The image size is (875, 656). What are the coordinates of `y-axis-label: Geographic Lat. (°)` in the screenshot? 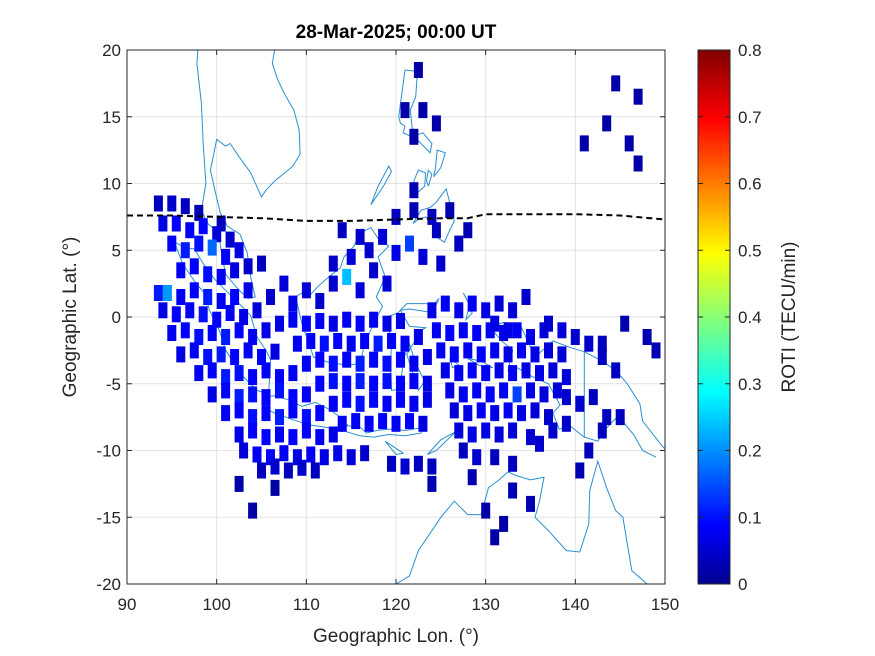 It's located at (70, 317).